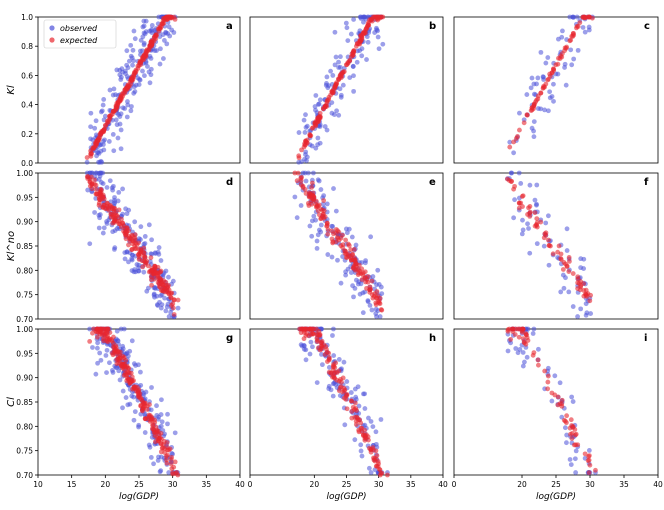  Describe the element at coordinates (24, 353) in the screenshot. I see `ytick-label-g: 0.95` at that location.